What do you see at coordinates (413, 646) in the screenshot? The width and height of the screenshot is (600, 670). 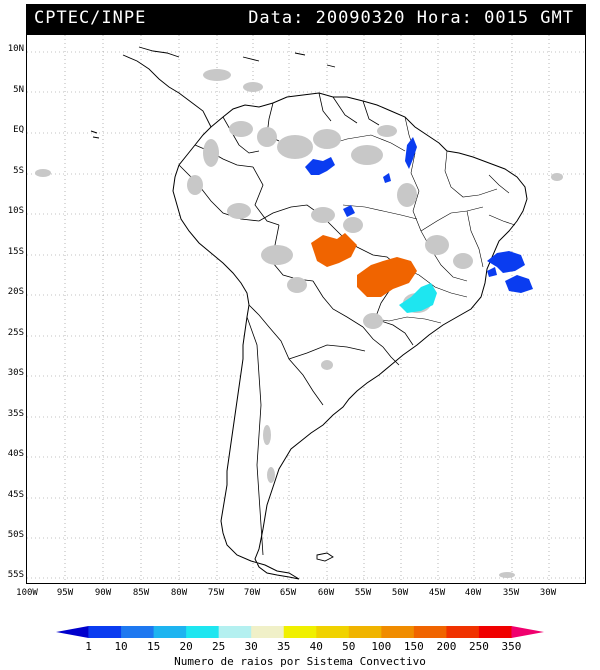 I see `legend-tick-label: 150` at bounding box center [413, 646].